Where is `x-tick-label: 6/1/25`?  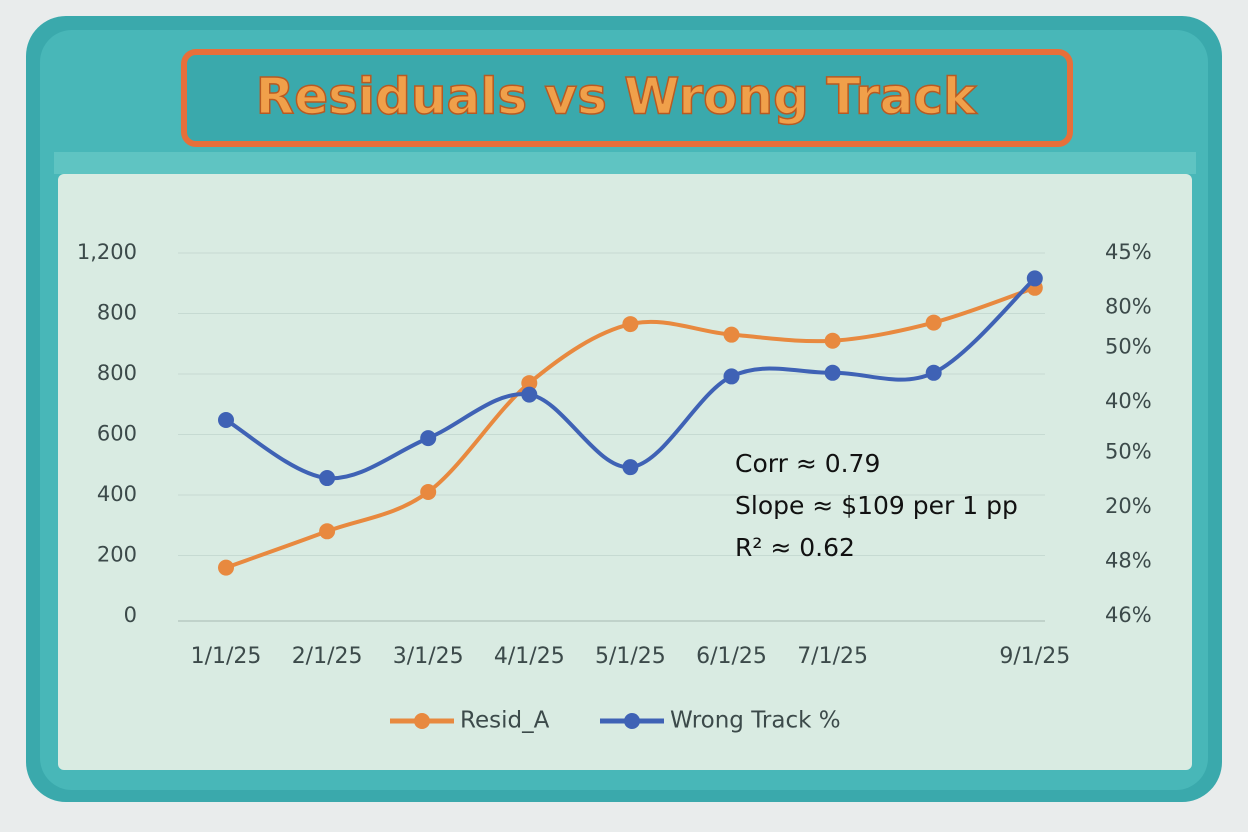
x-tick-label: 6/1/25 is located at coordinates (731, 656).